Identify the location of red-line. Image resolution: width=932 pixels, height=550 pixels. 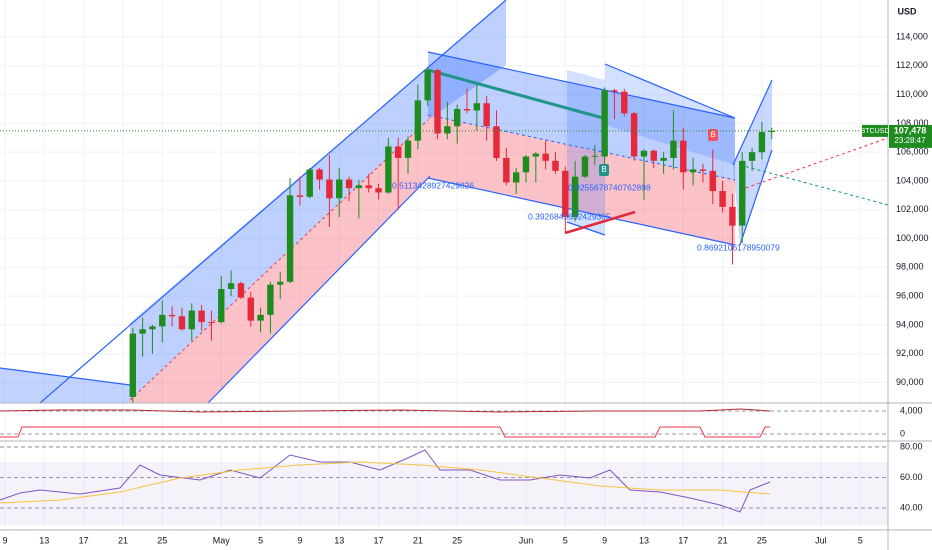
(600, 222).